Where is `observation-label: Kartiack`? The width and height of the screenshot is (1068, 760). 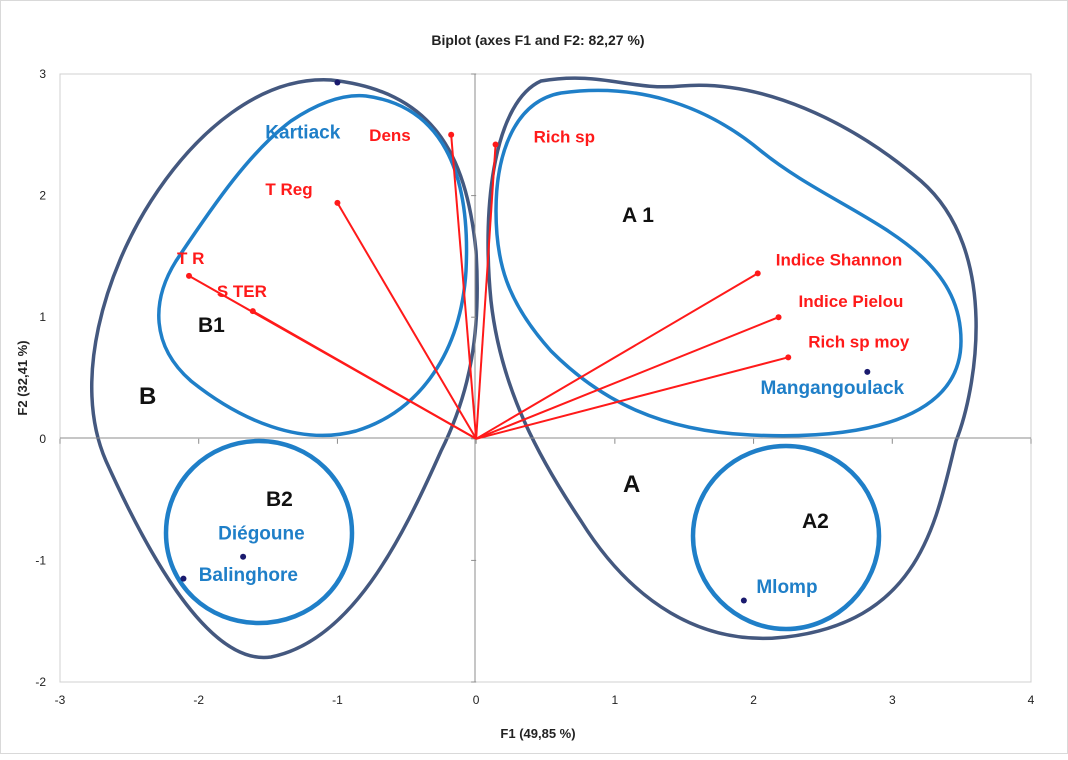
observation-label: Kartiack is located at coordinates (302, 132).